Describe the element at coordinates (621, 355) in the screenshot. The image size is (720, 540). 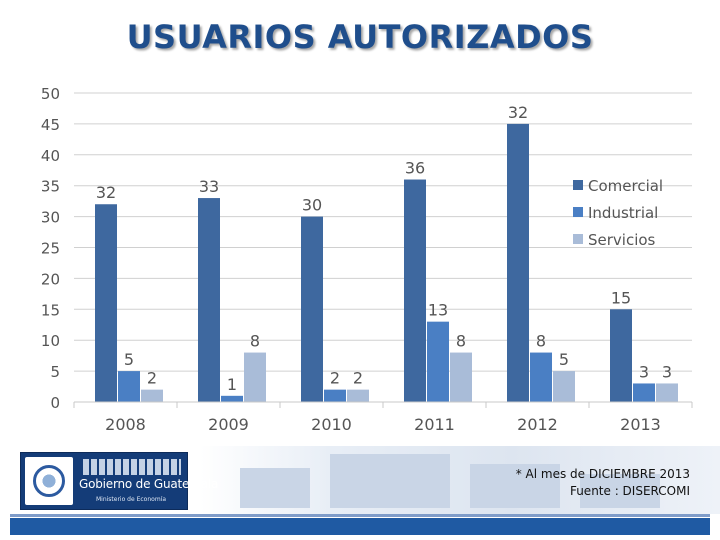
I see `bar-comercial-2013` at that location.